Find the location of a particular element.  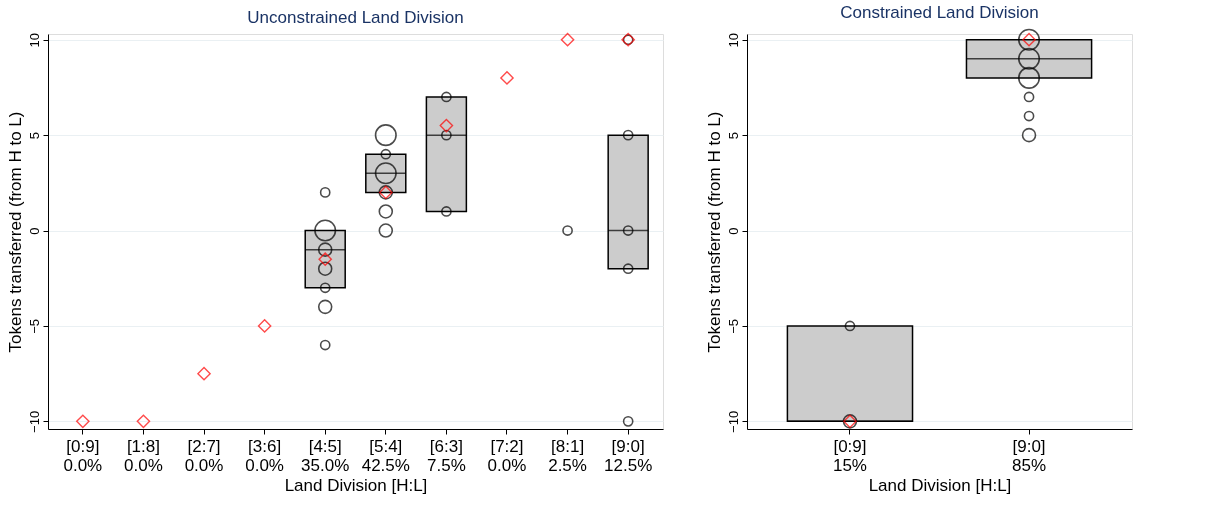

x-tick-label: [5:4] 42.5% is located at coordinates (385, 455).